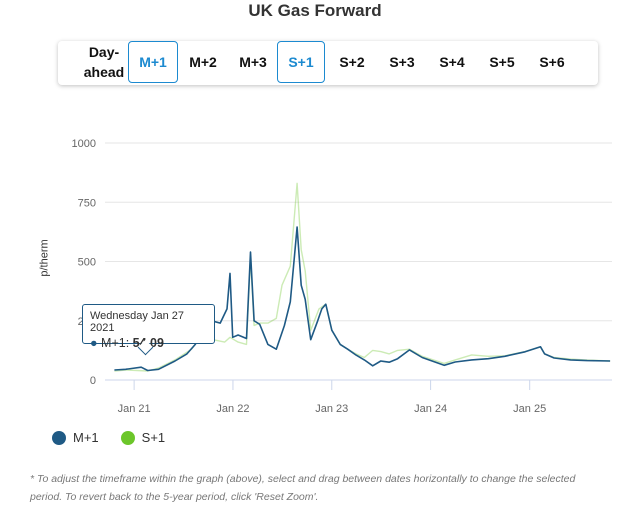 The width and height of the screenshot is (630, 520). What do you see at coordinates (452, 62) in the screenshot?
I see `button-s4: S+4` at bounding box center [452, 62].